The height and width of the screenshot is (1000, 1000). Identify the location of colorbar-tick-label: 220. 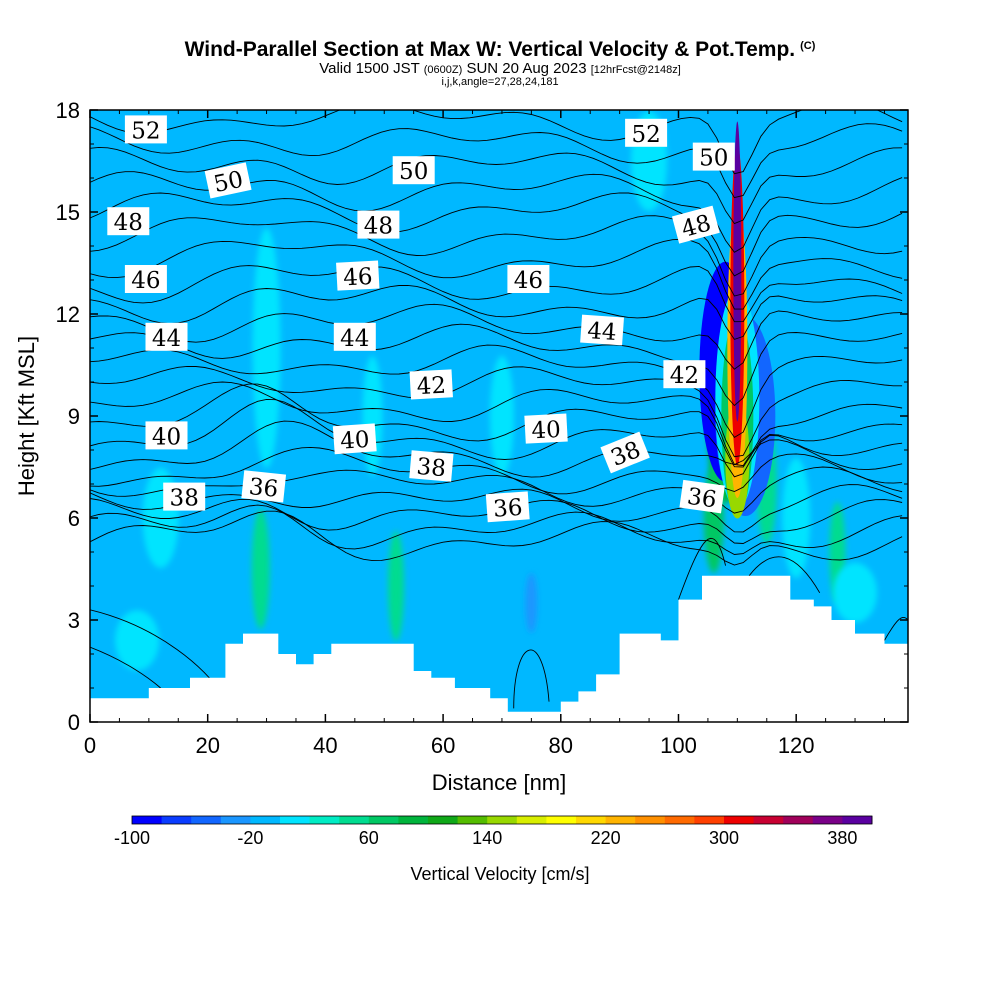
(606, 838).